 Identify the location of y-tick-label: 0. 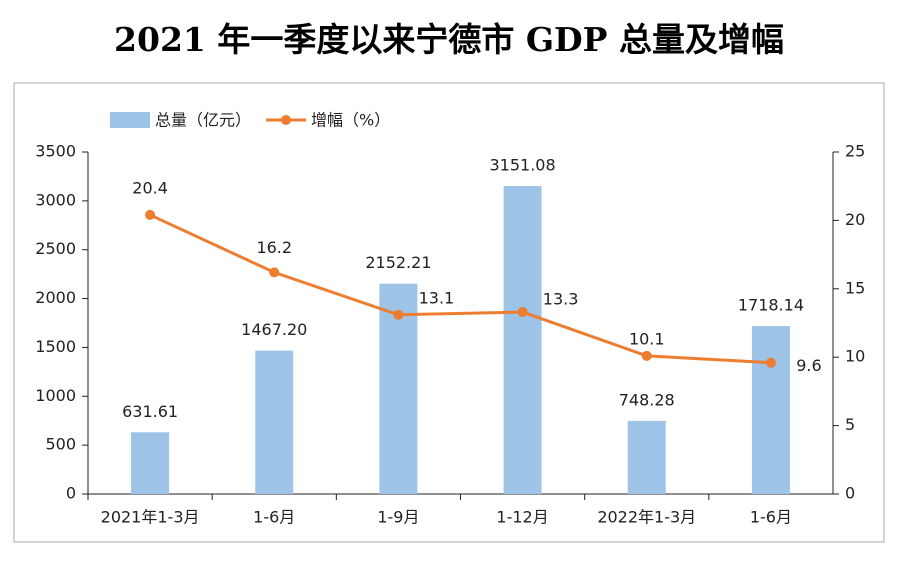
(71, 493).